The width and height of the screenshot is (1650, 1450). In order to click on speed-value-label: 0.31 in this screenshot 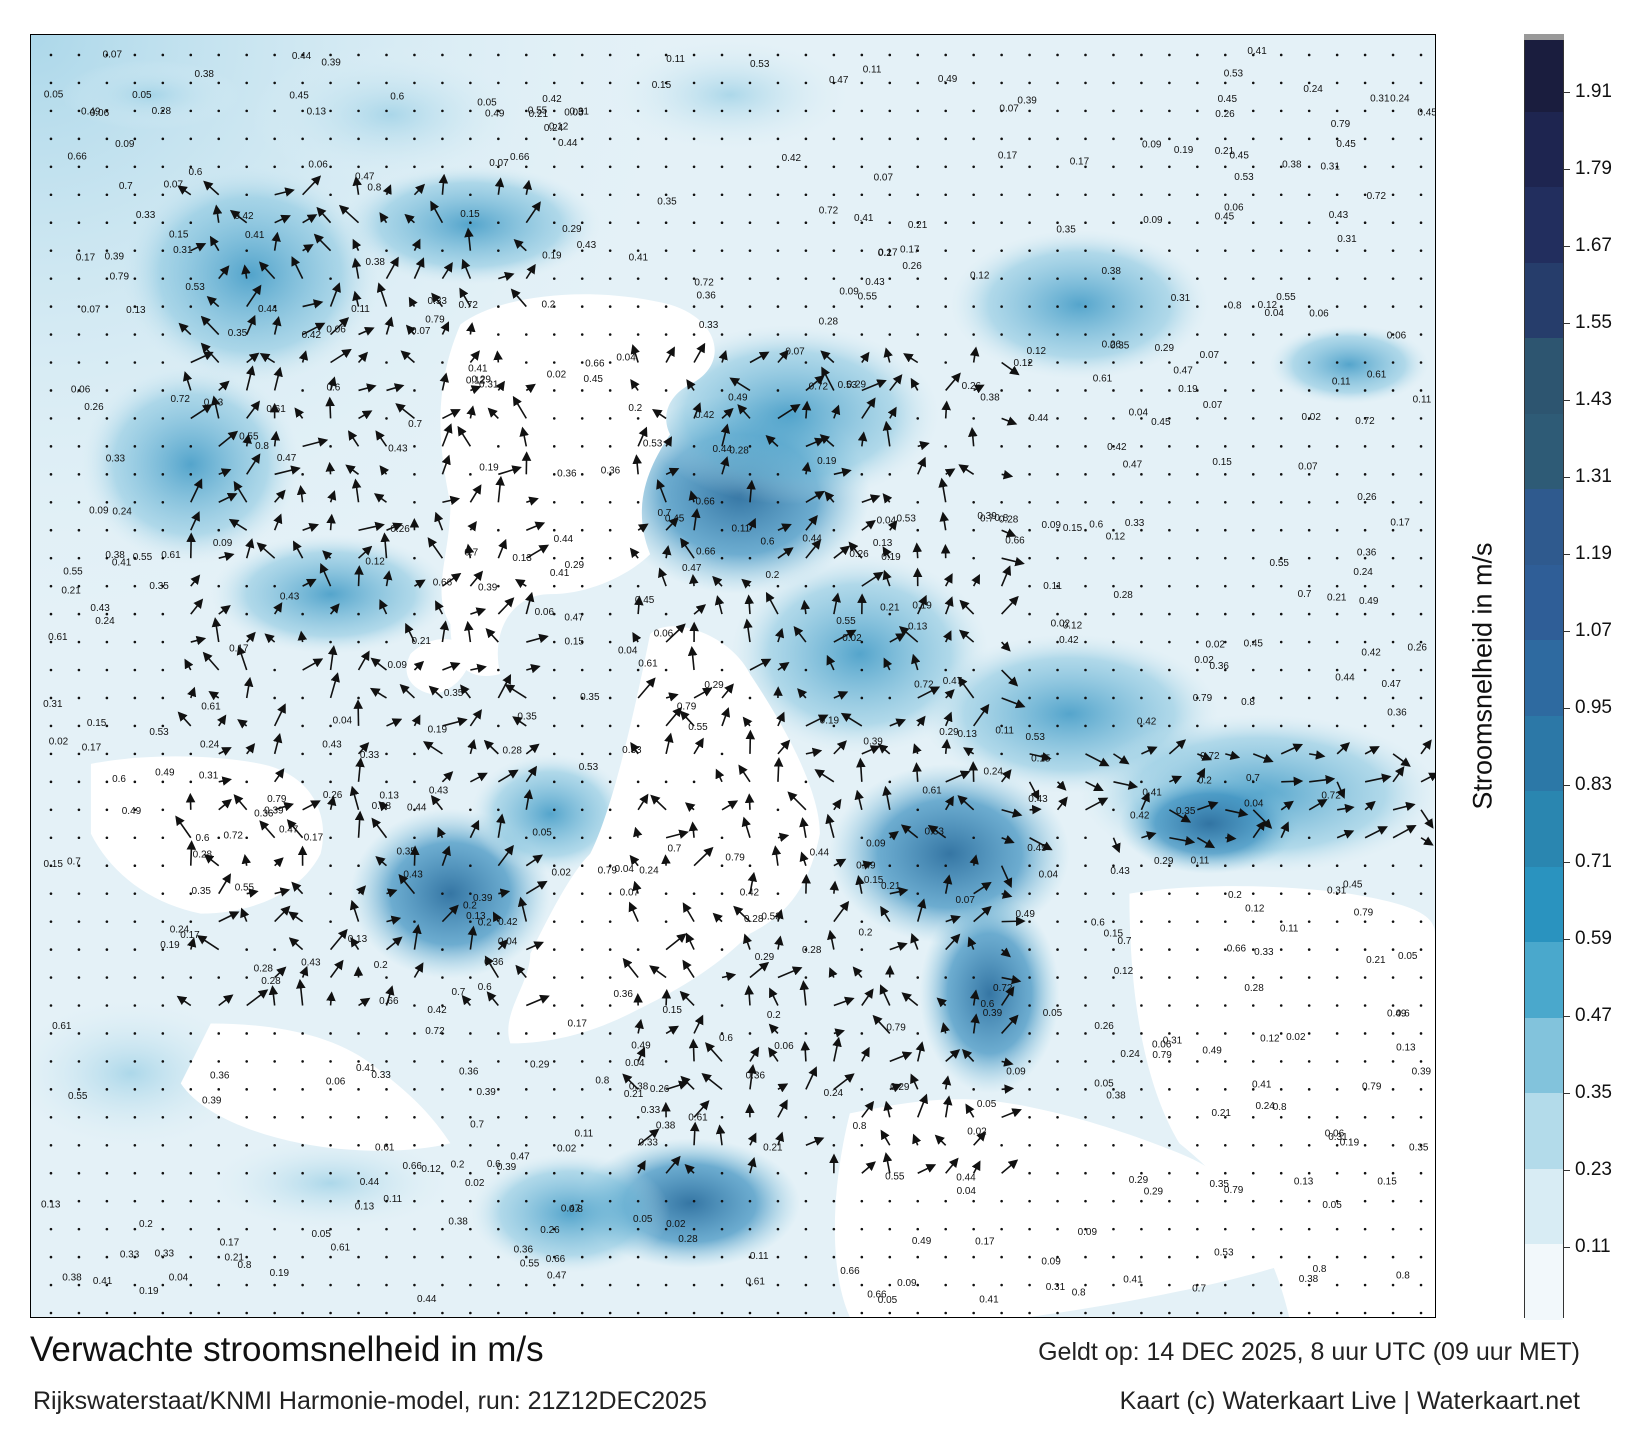, I will do `click(580, 112)`.